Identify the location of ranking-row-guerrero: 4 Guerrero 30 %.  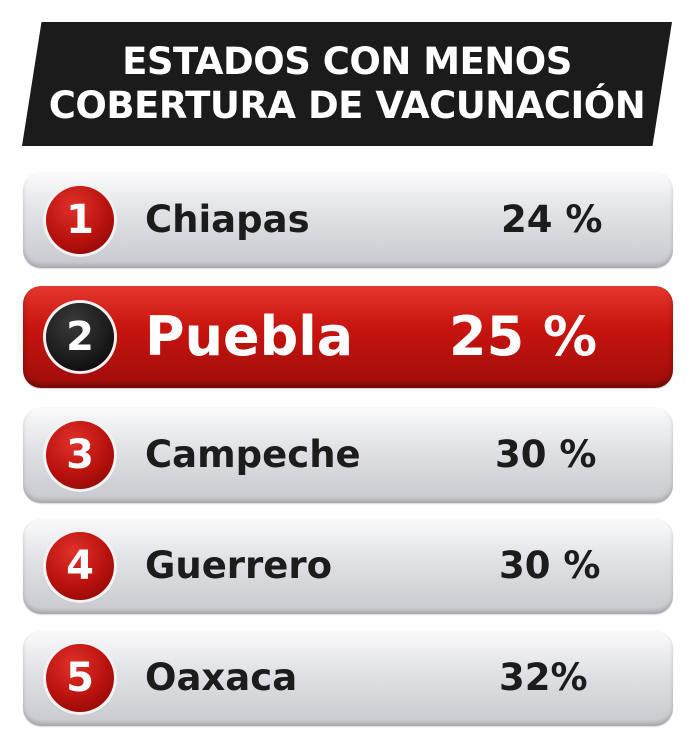
(348, 566).